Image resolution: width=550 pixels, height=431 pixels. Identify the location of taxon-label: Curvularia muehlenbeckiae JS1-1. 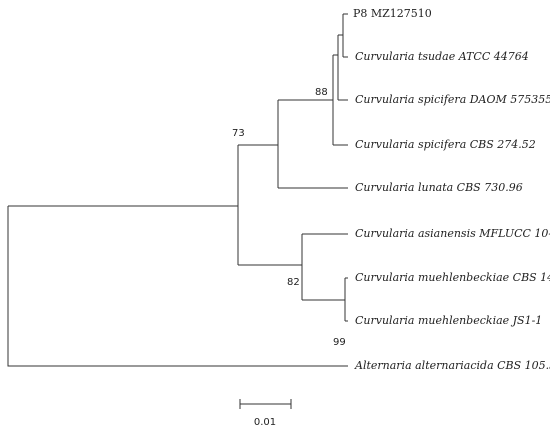
(448, 320).